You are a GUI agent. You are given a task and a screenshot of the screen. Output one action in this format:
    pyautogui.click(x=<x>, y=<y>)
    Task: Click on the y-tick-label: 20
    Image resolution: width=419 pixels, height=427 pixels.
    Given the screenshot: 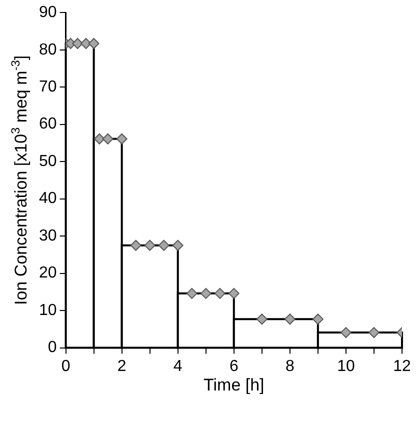 What is the action you would take?
    pyautogui.click(x=48, y=273)
    